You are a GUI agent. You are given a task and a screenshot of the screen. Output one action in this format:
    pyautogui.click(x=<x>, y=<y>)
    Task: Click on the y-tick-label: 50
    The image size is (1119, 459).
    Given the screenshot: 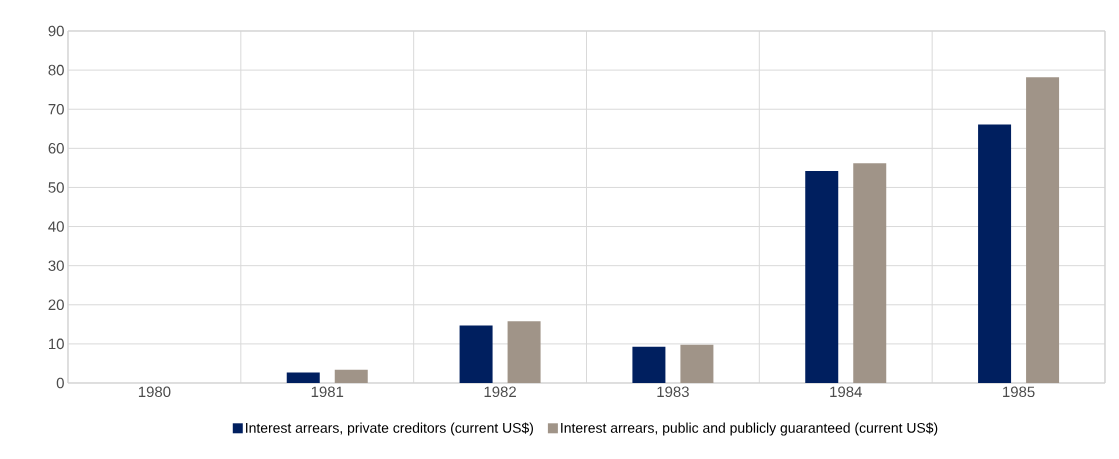 What is the action you would take?
    pyautogui.click(x=56, y=187)
    